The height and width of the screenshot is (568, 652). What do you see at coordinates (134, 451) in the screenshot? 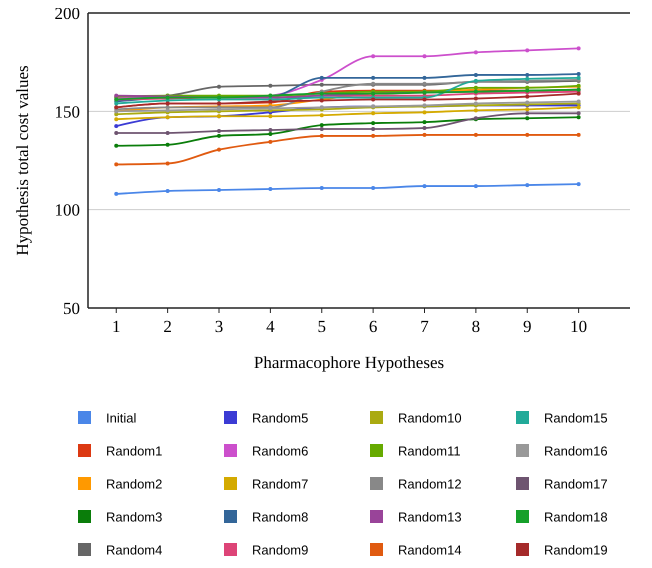
I see `legend-label: Random1` at bounding box center [134, 451].